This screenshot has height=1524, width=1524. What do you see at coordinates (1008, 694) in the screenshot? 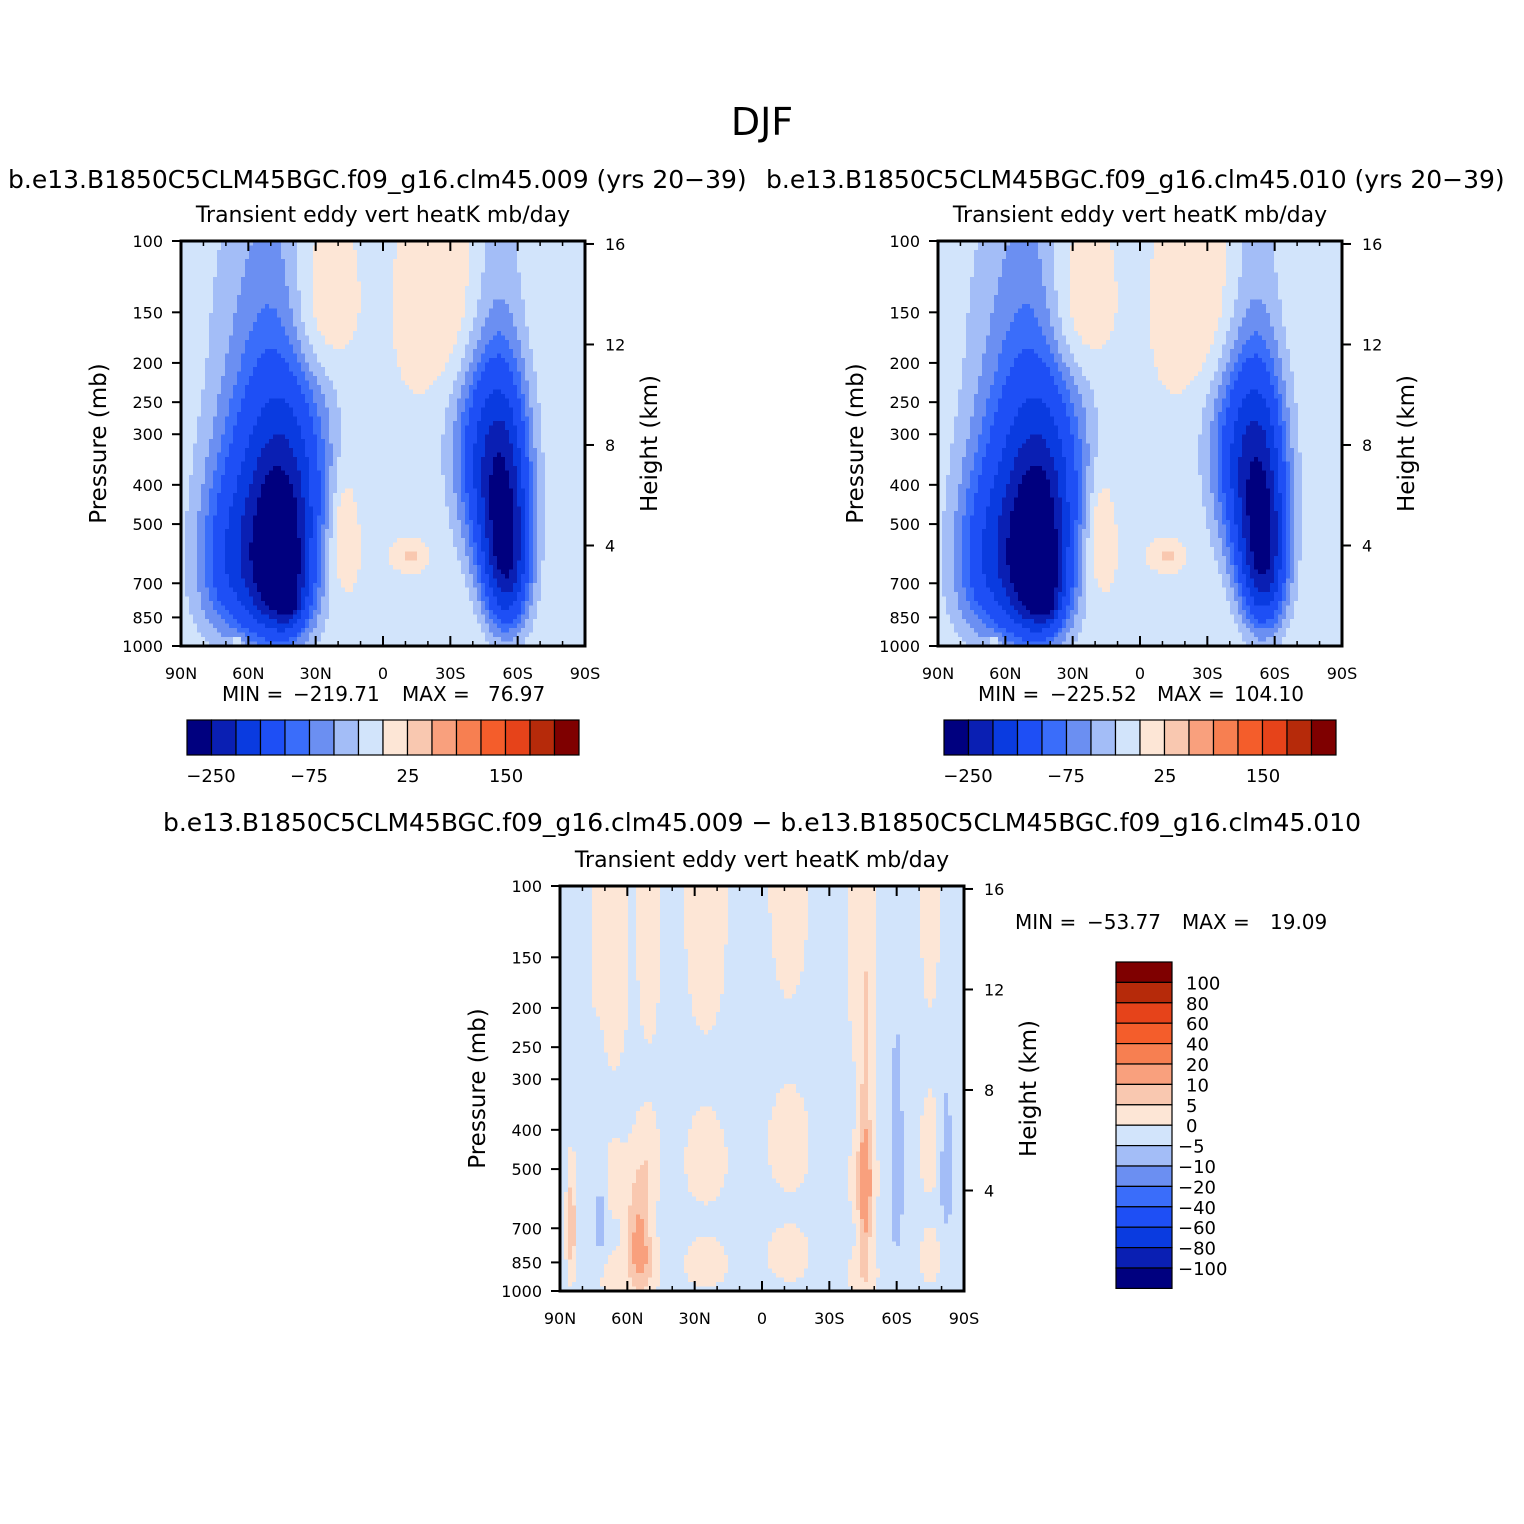
I see `panel2-min-label: MIN =` at bounding box center [1008, 694].